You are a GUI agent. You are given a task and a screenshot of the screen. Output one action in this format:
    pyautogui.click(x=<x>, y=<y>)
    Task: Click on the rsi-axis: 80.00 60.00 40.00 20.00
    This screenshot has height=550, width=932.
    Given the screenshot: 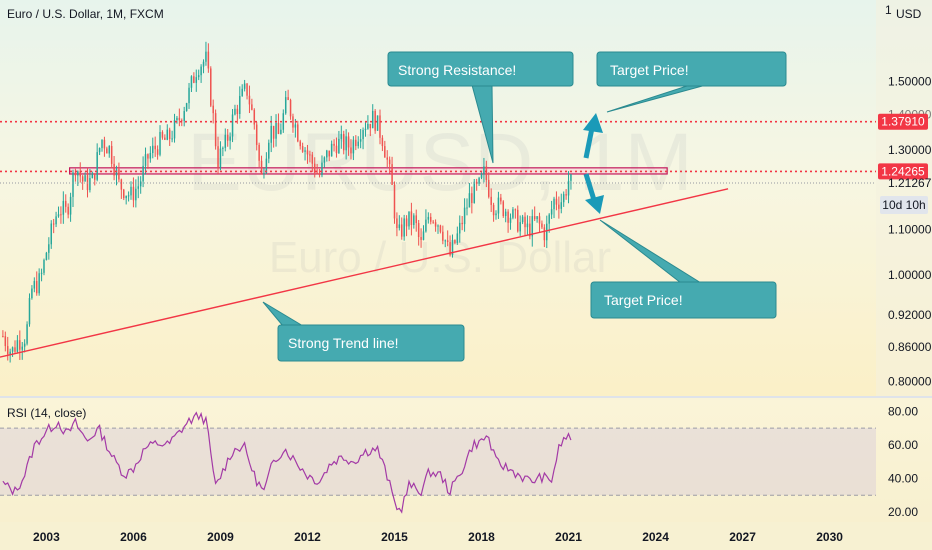 What is the action you would take?
    pyautogui.click(x=903, y=461)
    